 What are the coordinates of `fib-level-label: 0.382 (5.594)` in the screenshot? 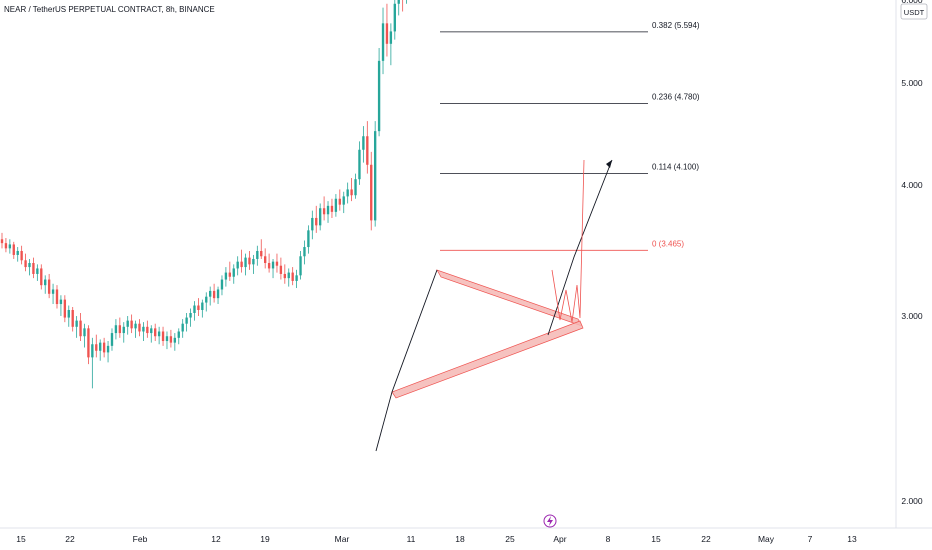 It's located at (676, 25).